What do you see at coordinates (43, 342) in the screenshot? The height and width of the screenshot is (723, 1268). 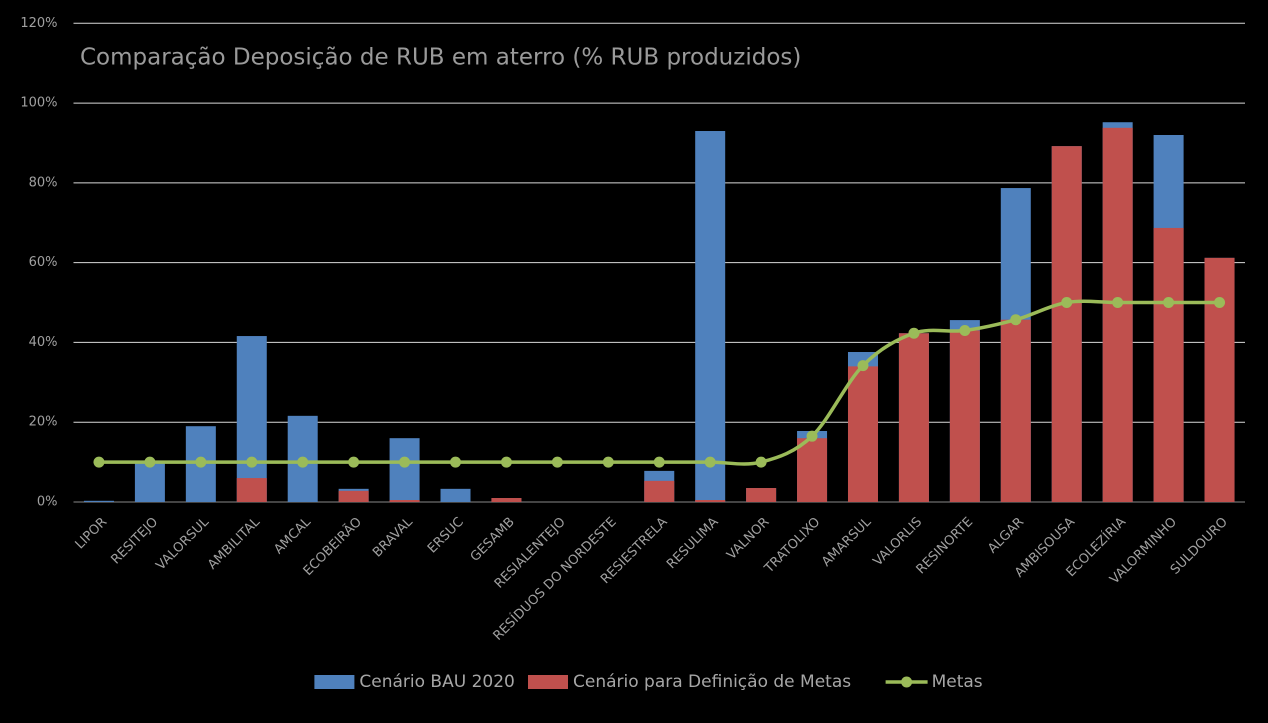 I see `y-tick-label: 40%` at bounding box center [43, 342].